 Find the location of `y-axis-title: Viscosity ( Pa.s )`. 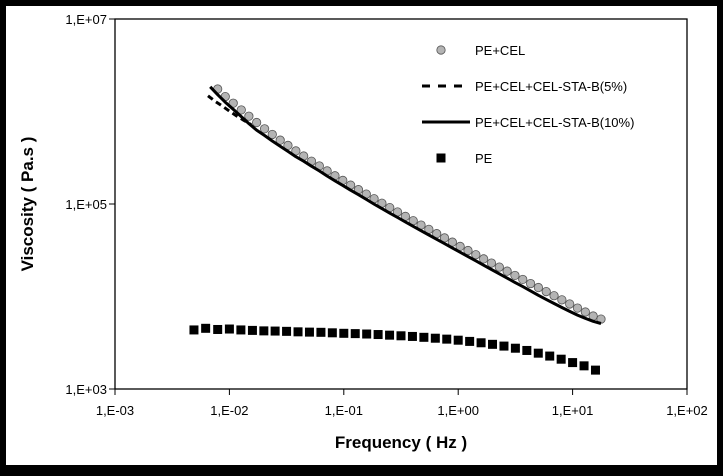

y-axis-title: Viscosity ( Pa.s ) is located at coordinates (27, 204).